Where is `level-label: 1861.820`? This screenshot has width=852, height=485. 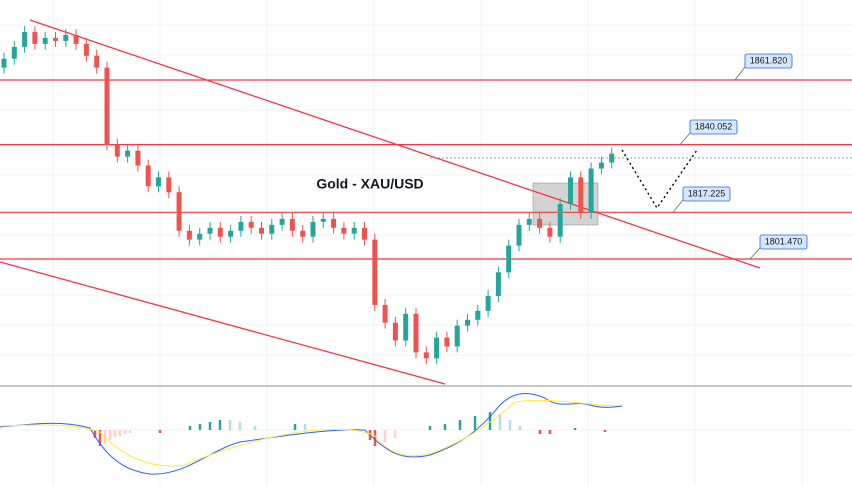 level-label: 1861.820 is located at coordinates (769, 60).